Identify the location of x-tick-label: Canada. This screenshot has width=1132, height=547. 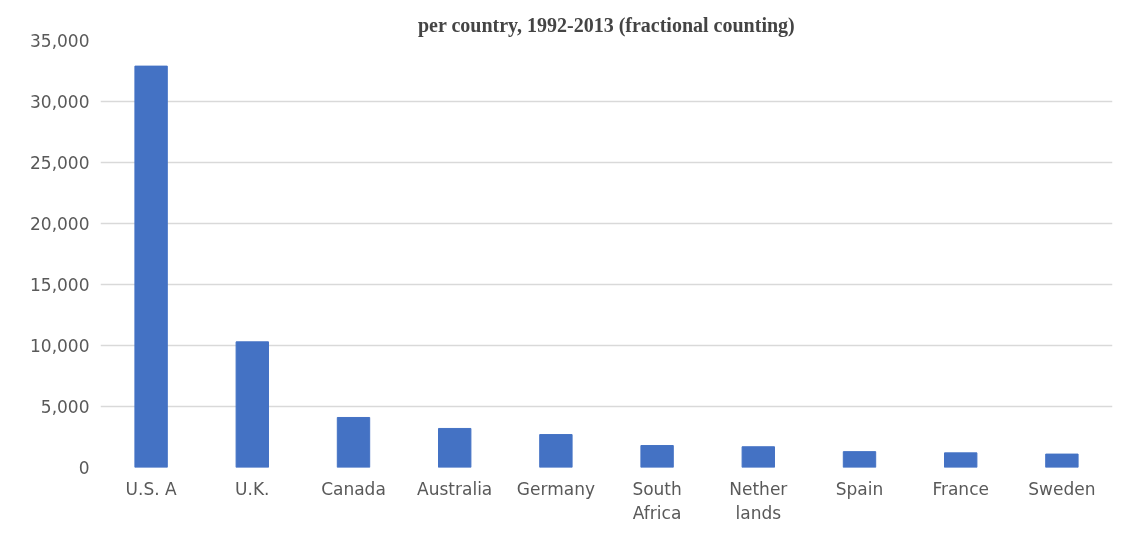
(353, 488).